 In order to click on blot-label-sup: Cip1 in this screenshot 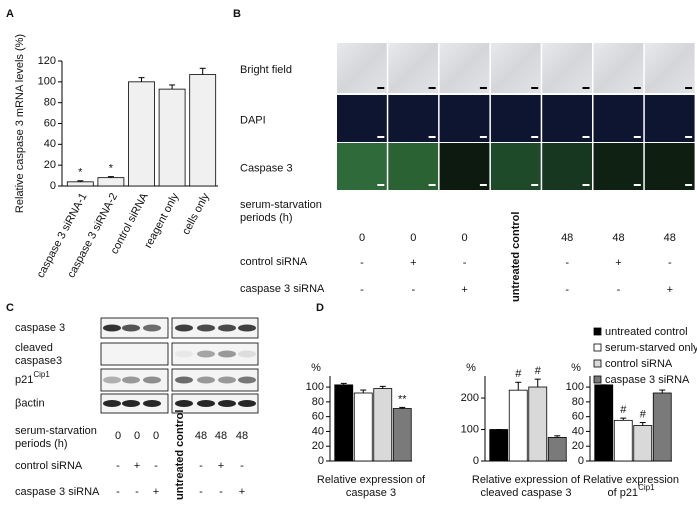, I will do `click(41, 374)`.